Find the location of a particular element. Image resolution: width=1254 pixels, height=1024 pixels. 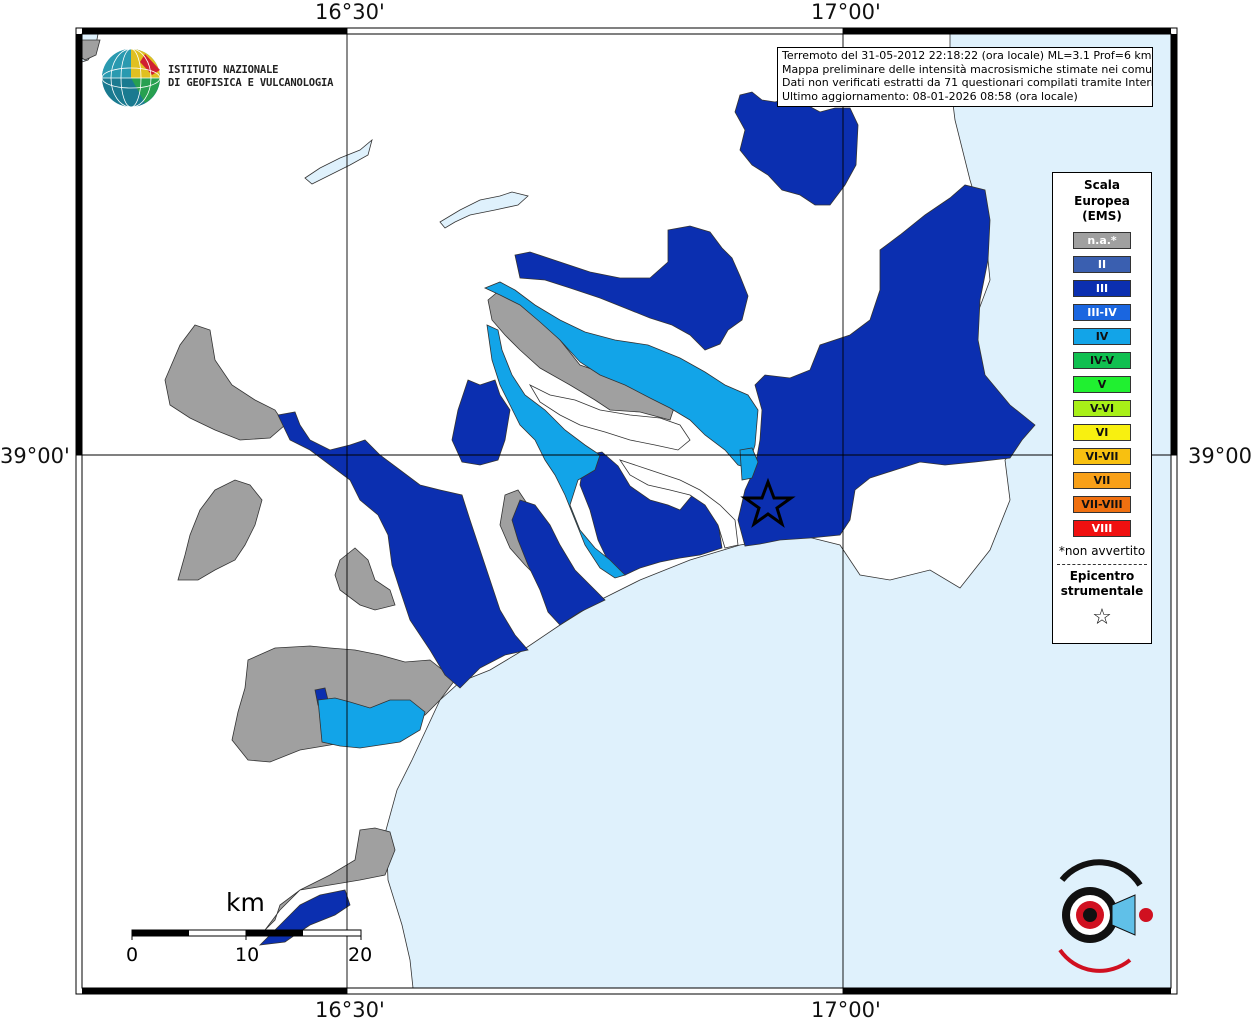

lake-ampollino is located at coordinates (338, 161).